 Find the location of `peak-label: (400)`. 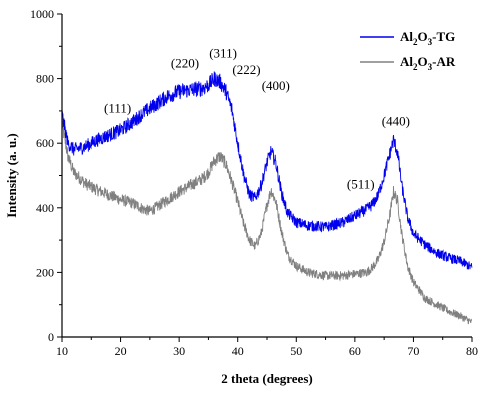

peak-label: (400) is located at coordinates (276, 85).